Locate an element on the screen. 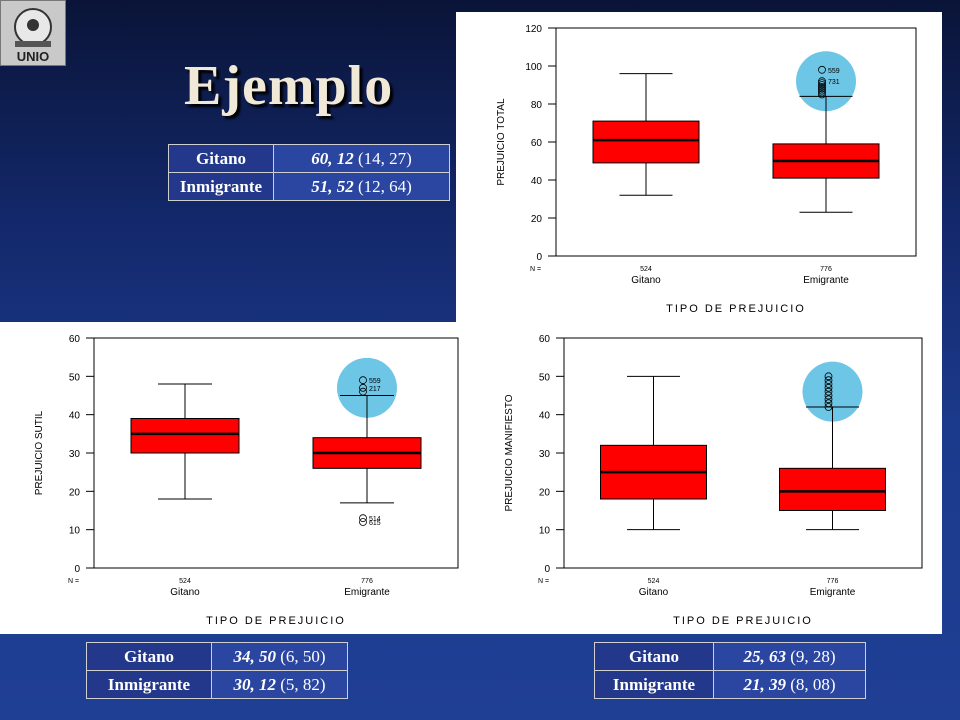  table-row: Inmigrante 51, 52 (12, 64) is located at coordinates (309, 186).